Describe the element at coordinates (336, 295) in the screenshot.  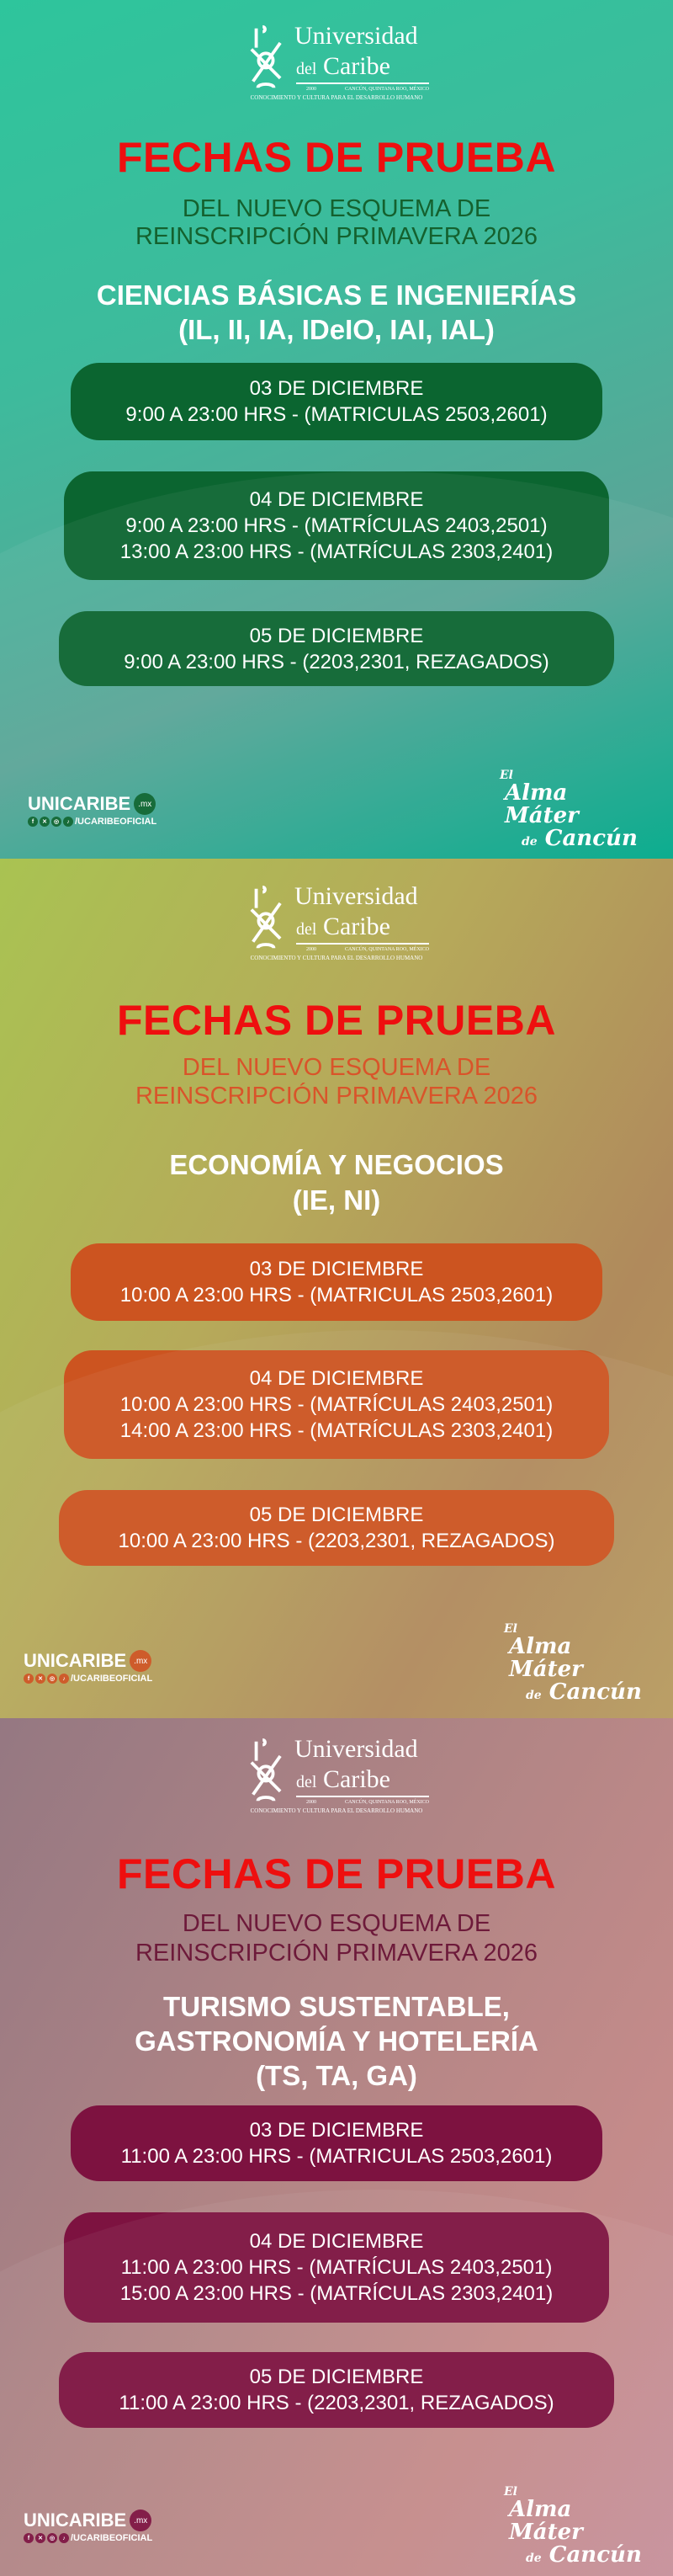
I see `category-title-1: CIENCIAS BÁSICAS E INGENIERÍAS` at that location.